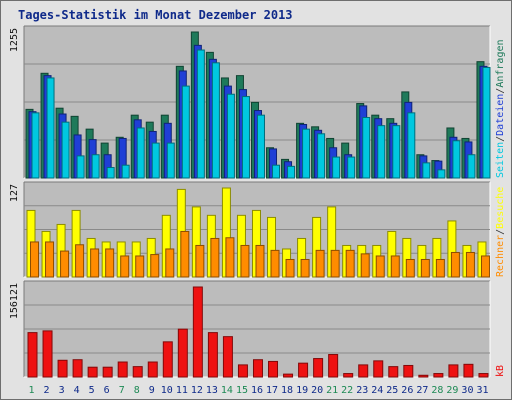  What do you see at coordinates (122, 390) in the screenshot?
I see `x-tick-label-7: 7` at bounding box center [122, 390].